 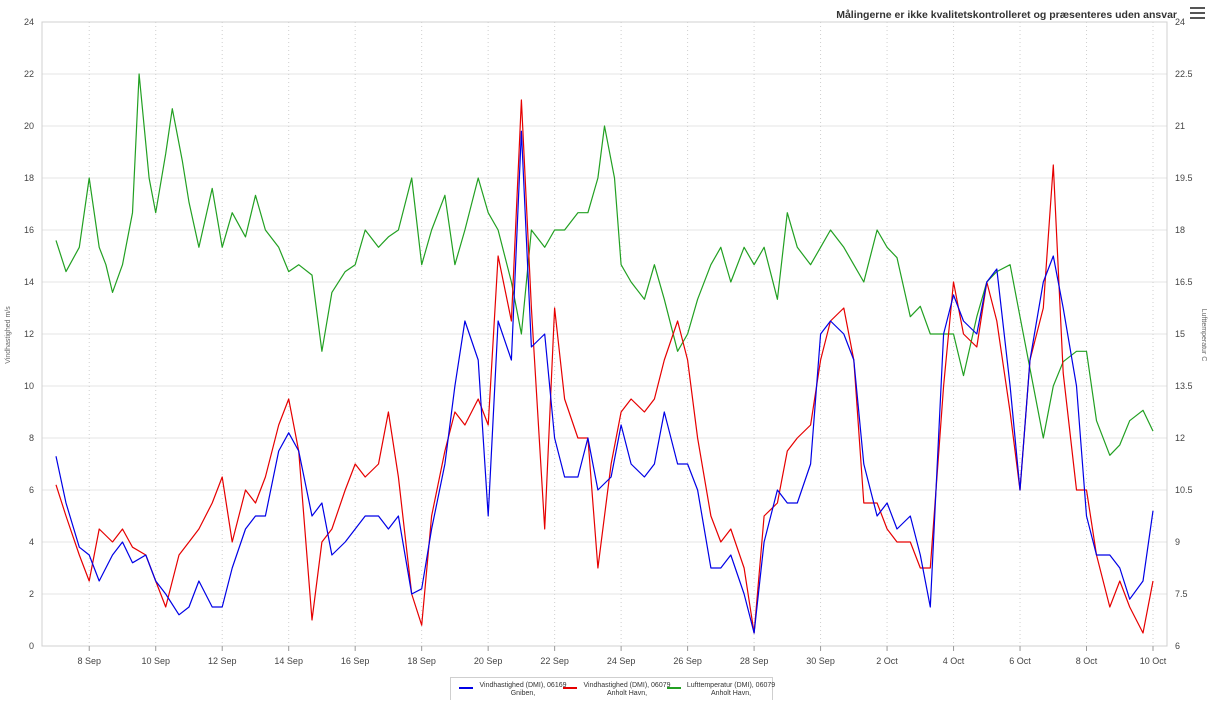 I want to click on x-tick-label: 6 Oct, so click(x=1020, y=661).